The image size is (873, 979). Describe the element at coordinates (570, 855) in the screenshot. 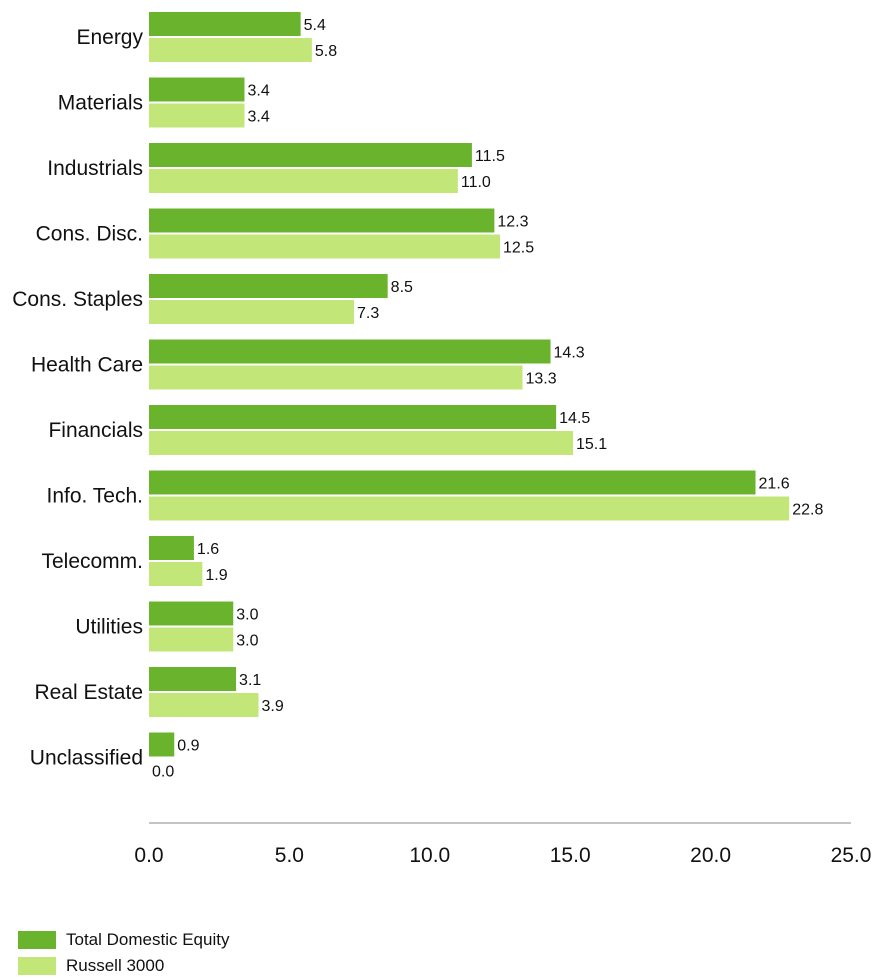

I see `x-tick-label: 15.0` at that location.